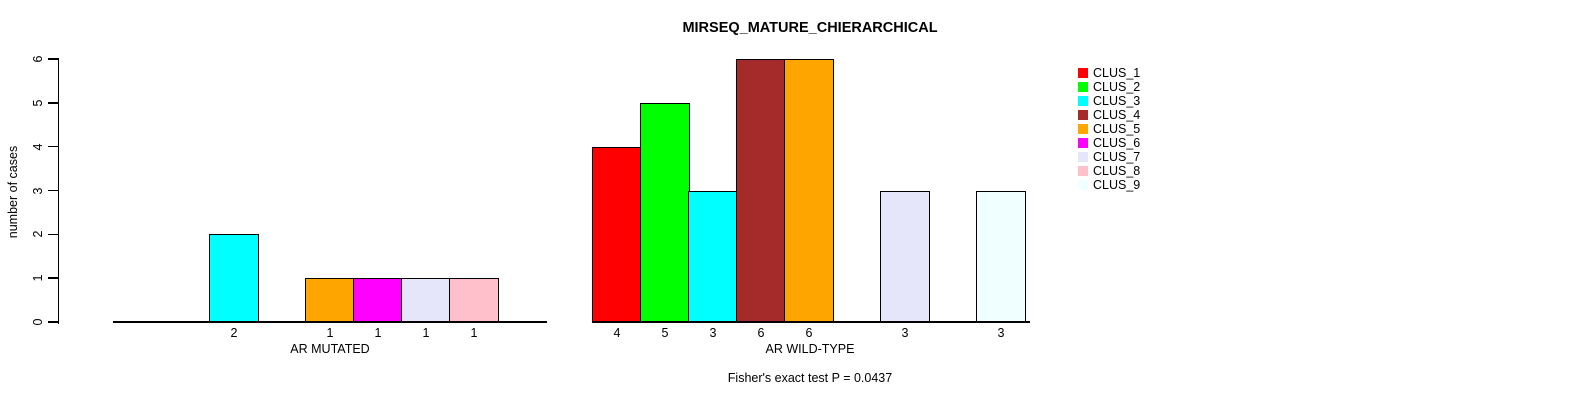  I want to click on legend-item: CLUS_1, so click(1109, 73).